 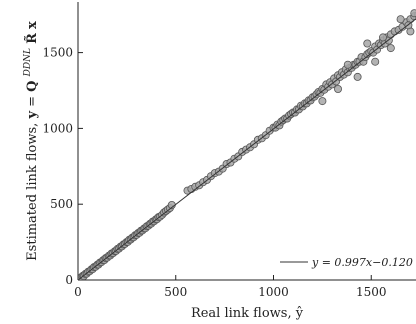 What do you see at coordinates (62, 166) in the screenshot?
I see `y-axis-ticks: 0 500 1000 1500` at bounding box center [62, 166].